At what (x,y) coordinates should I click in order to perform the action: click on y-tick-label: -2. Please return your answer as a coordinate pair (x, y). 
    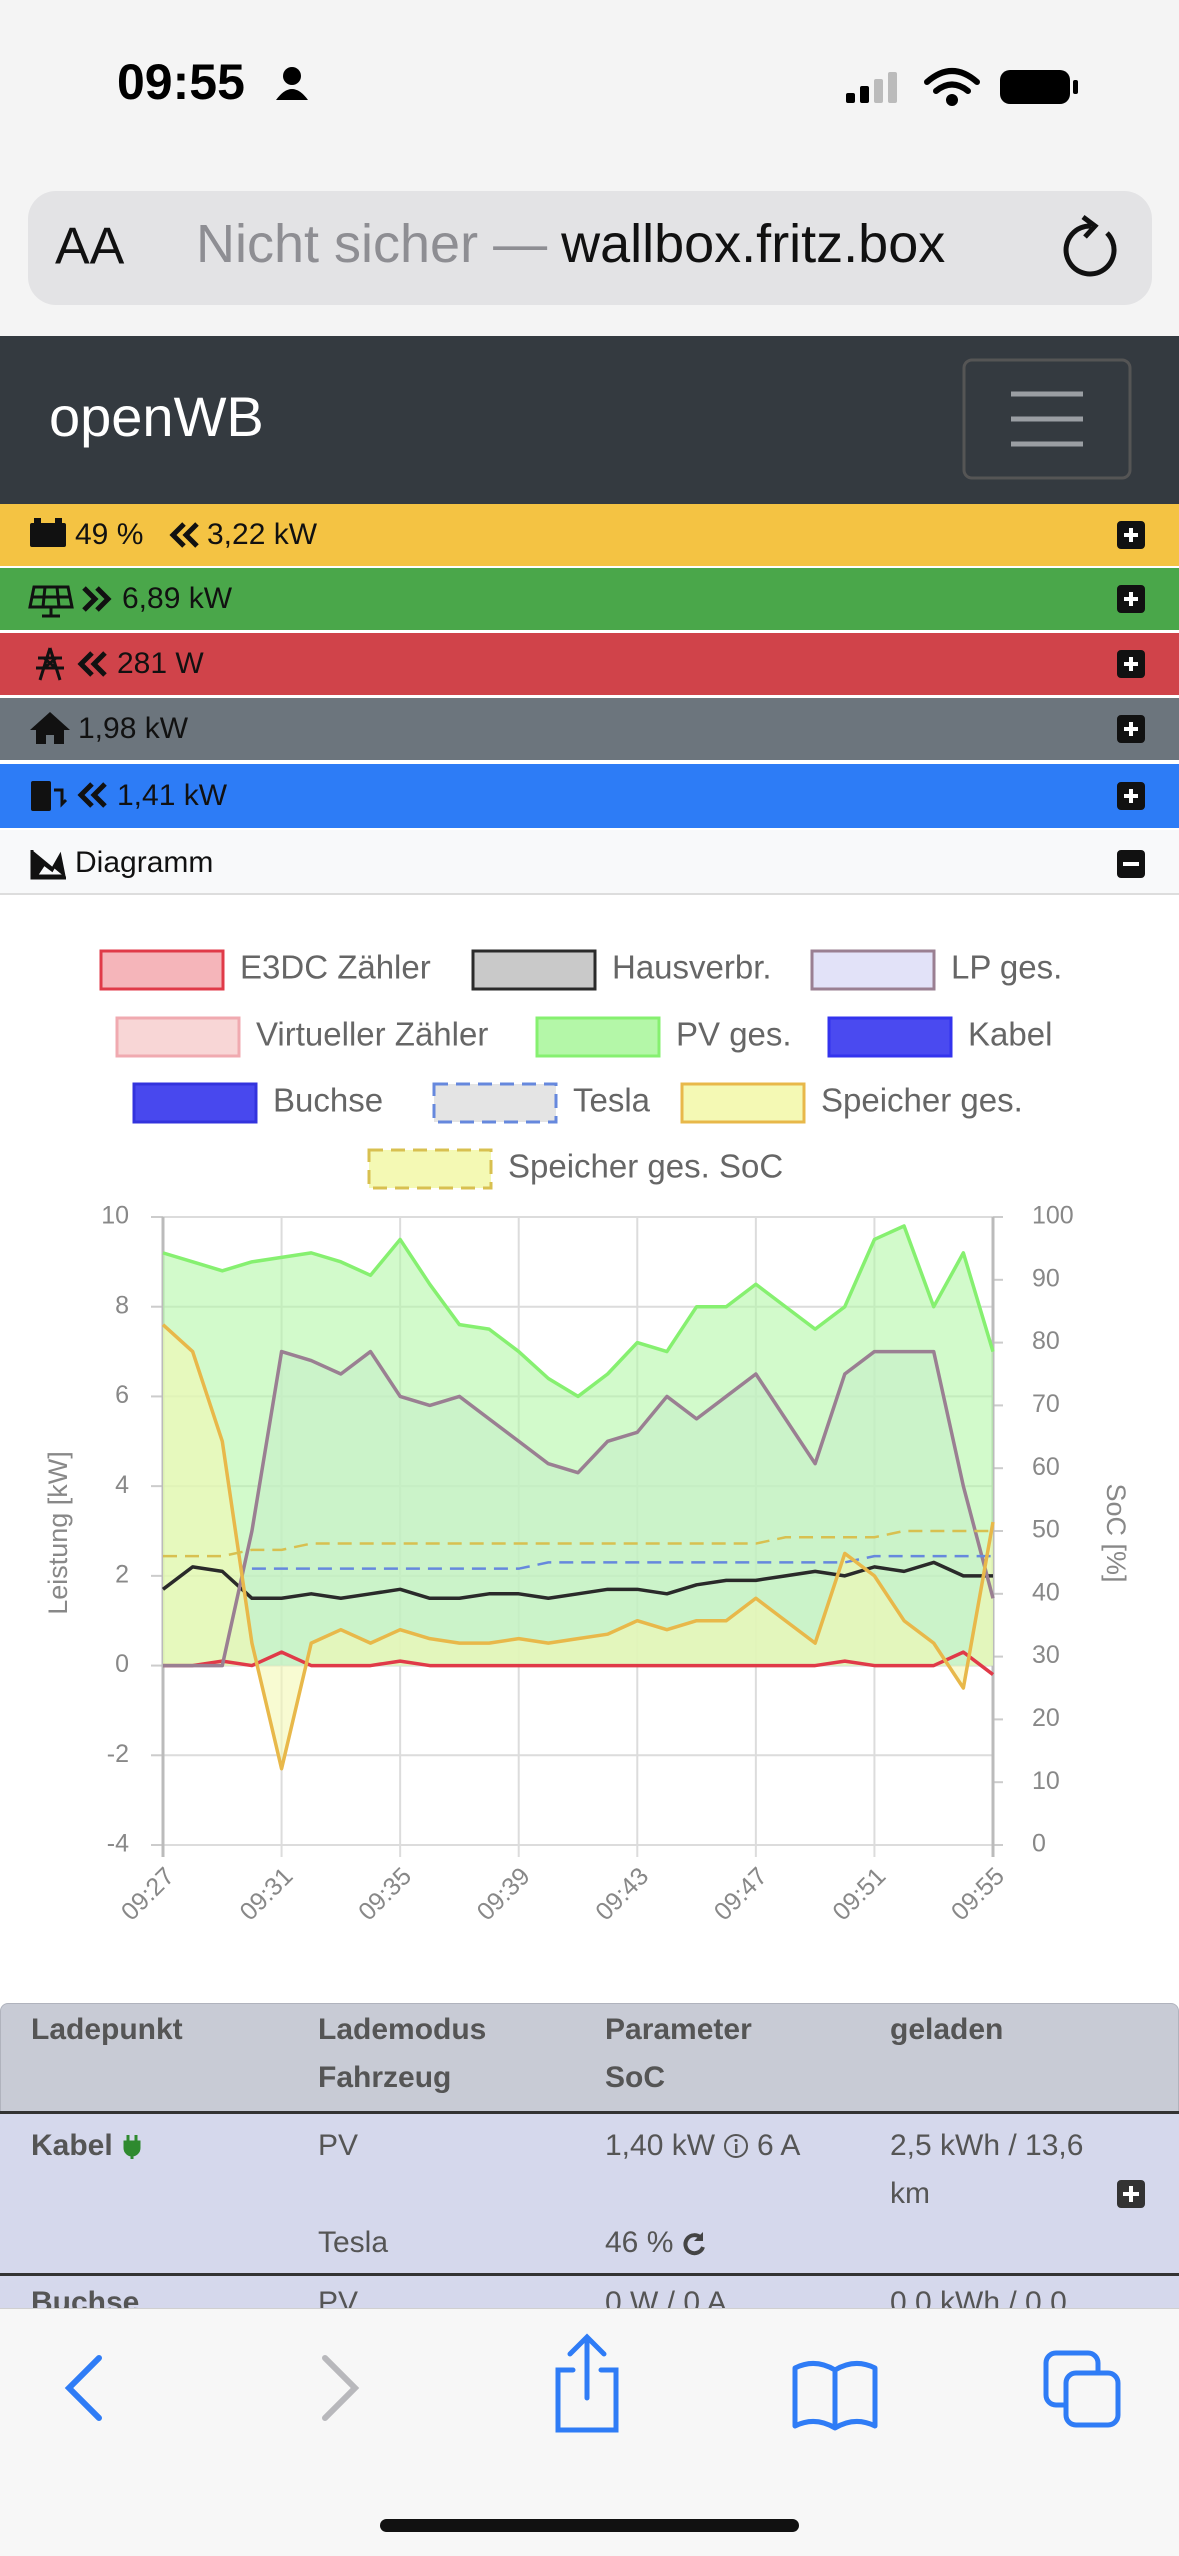
    Looking at the image, I should click on (118, 1754).